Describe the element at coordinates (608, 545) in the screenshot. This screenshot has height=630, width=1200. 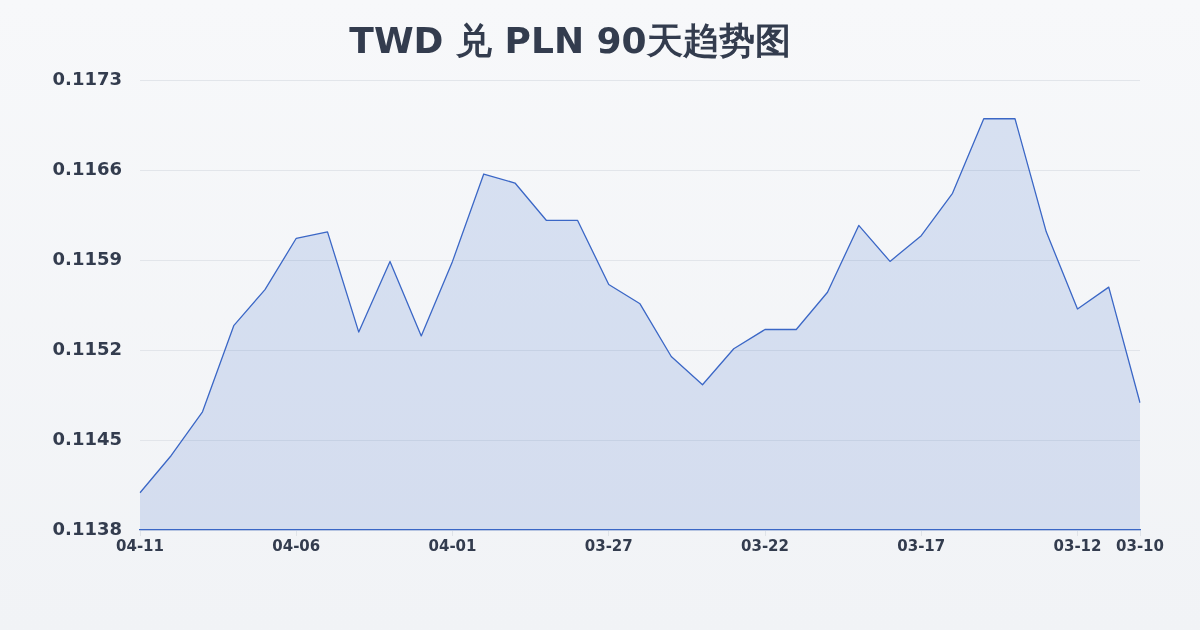
I see `x-tick-label: 03-27` at that location.